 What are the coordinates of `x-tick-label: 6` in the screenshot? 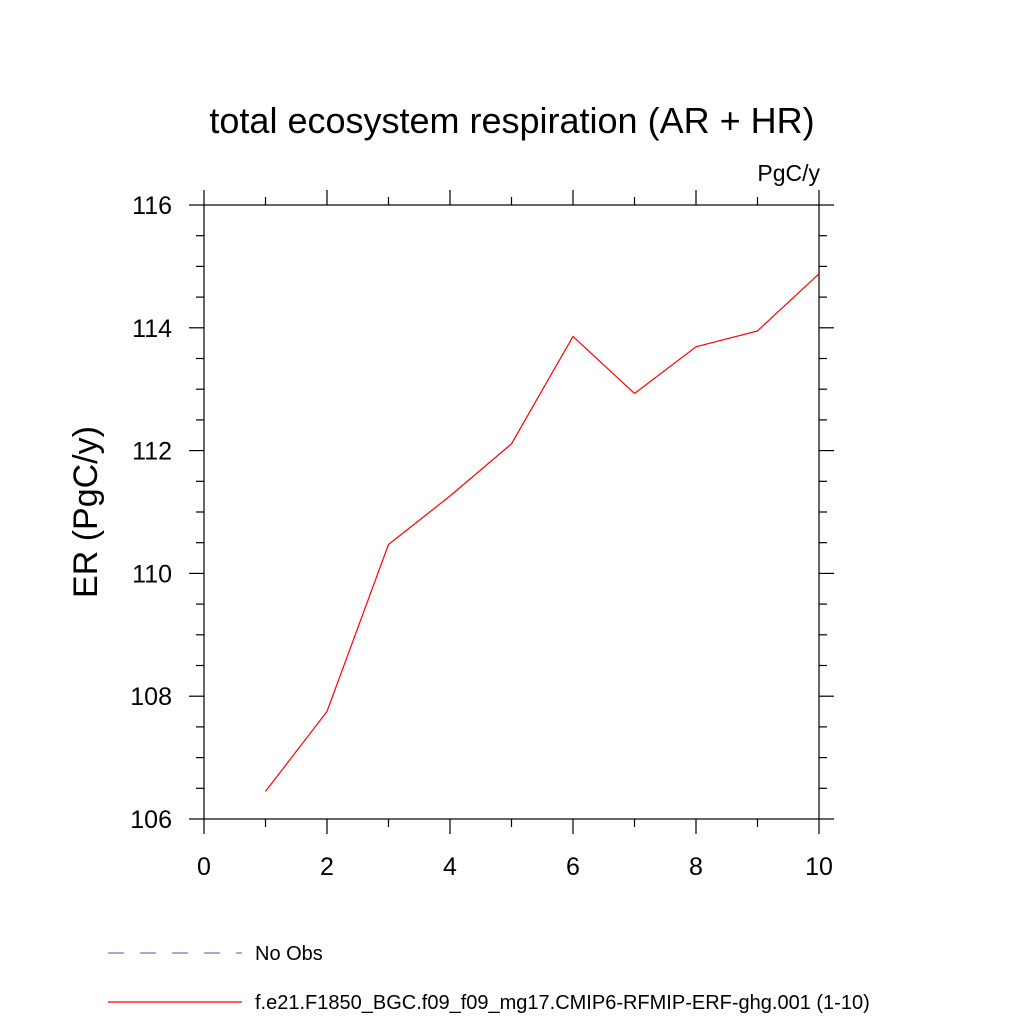 It's located at (573, 867).